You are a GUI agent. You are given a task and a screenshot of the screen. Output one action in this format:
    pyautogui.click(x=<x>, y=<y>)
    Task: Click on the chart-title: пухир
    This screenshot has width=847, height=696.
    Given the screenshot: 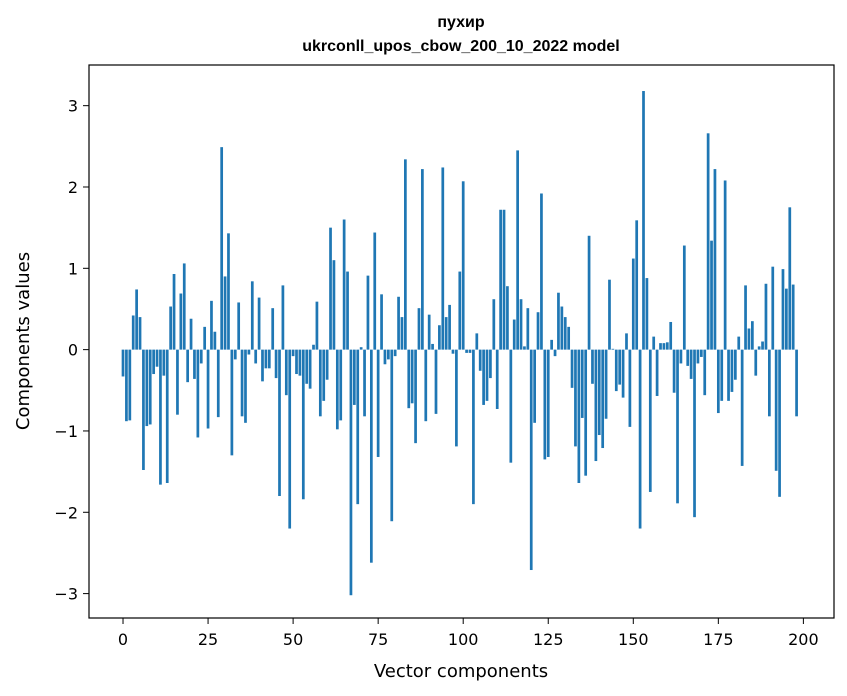 What is the action you would take?
    pyautogui.click(x=460, y=22)
    